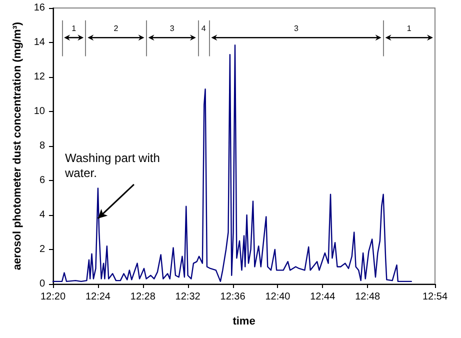 The width and height of the screenshot is (461, 338). I want to click on x-tick-label: 12:48, so click(368, 297).